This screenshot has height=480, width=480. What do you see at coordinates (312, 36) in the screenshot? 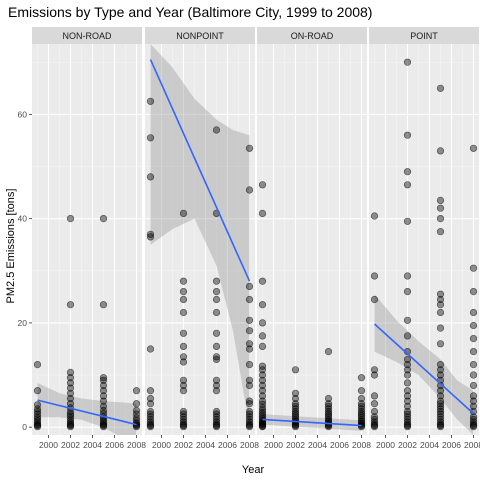
I see `facet-strip-label: ON-ROAD` at bounding box center [312, 36].